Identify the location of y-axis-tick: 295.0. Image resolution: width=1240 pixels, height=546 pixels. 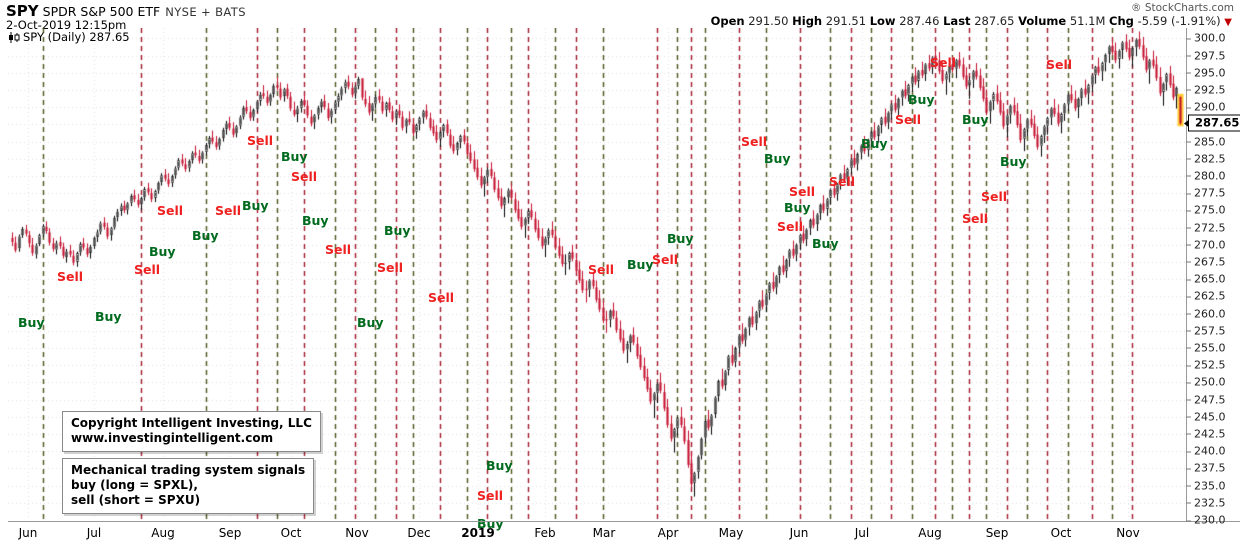
(1206, 72).